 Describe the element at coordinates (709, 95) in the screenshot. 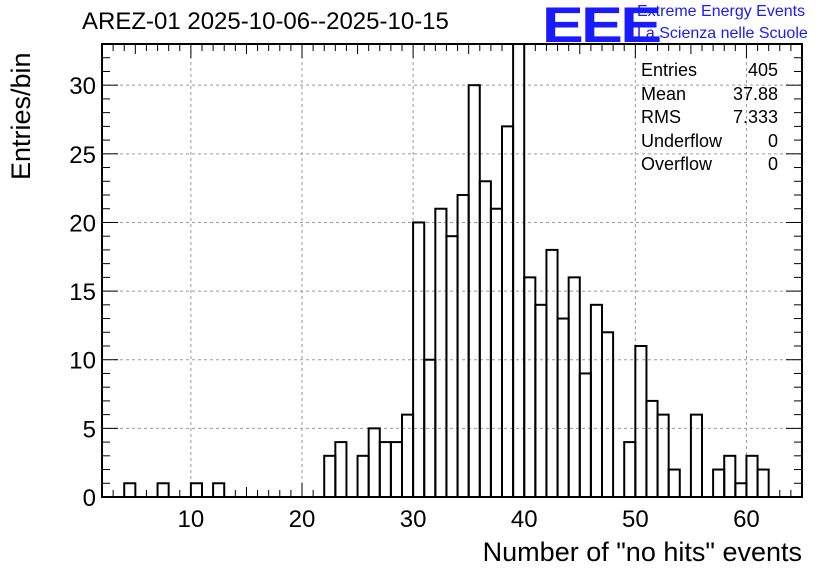

I see `stats-row-mean: Mean 37.88` at that location.